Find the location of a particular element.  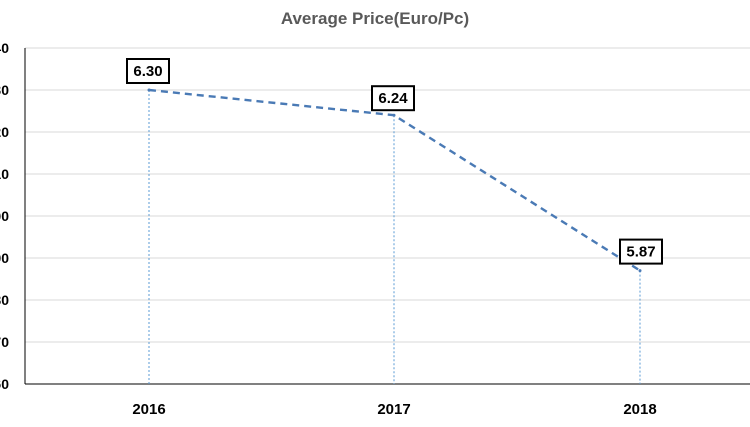

x-tick-label: 2018 is located at coordinates (639, 409).